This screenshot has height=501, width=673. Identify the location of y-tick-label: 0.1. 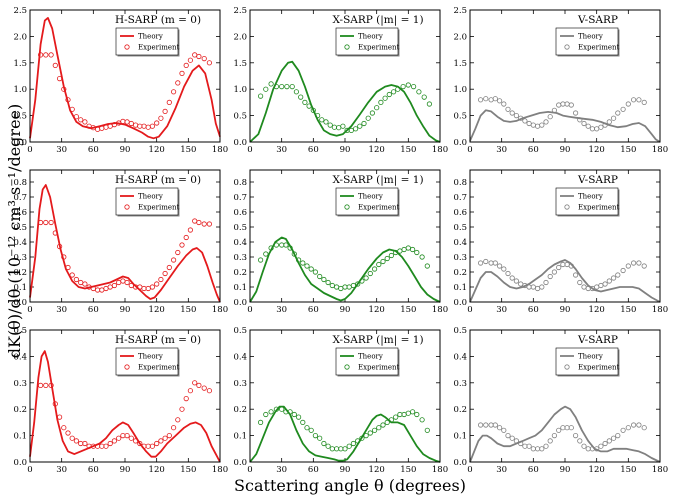
(240, 437).